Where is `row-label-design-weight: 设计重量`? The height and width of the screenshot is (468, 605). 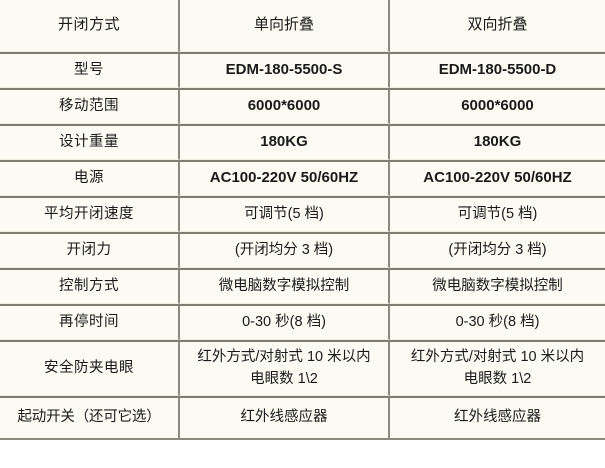 row-label-design-weight: 设计重量 is located at coordinates (90, 142).